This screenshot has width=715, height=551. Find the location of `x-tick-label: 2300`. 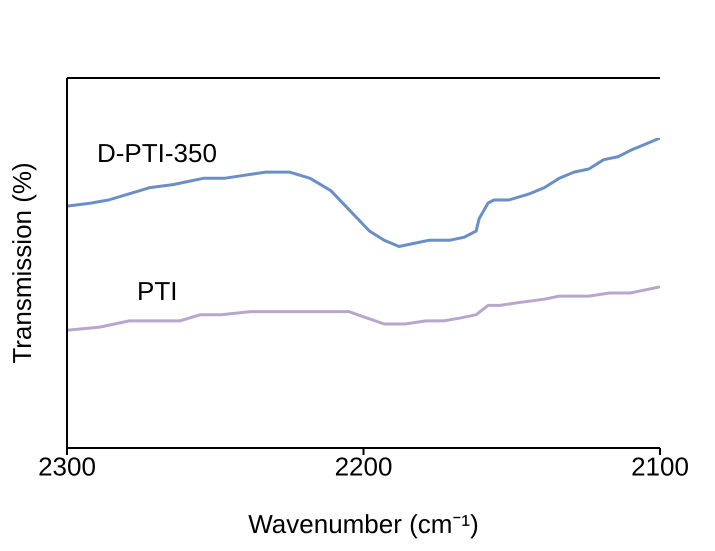

x-tick-label: 2300 is located at coordinates (67, 466).